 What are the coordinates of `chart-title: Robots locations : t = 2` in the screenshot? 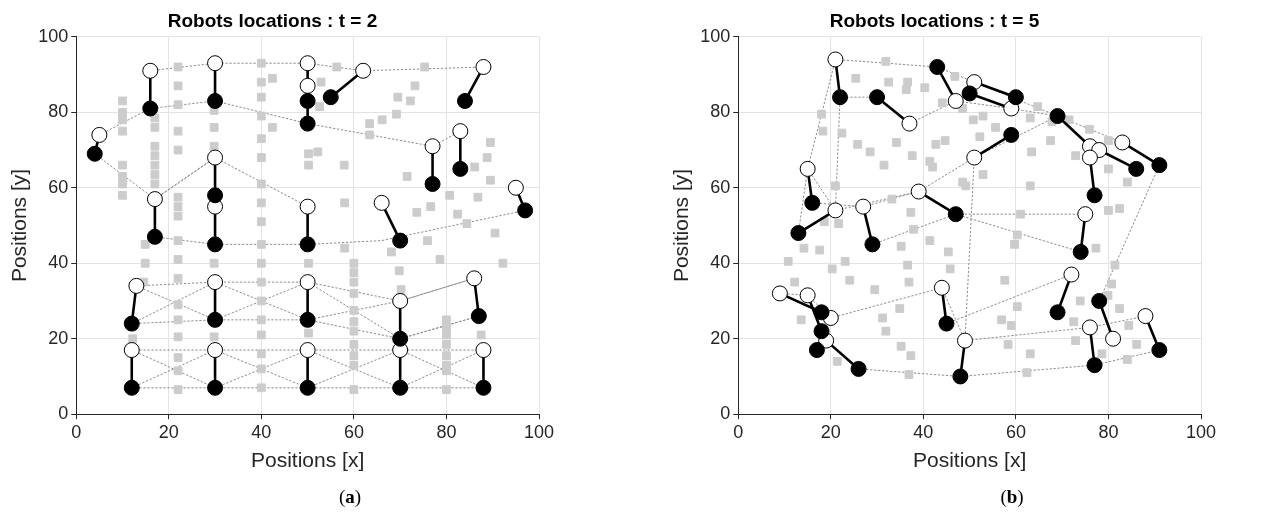 It's located at (272, 20).